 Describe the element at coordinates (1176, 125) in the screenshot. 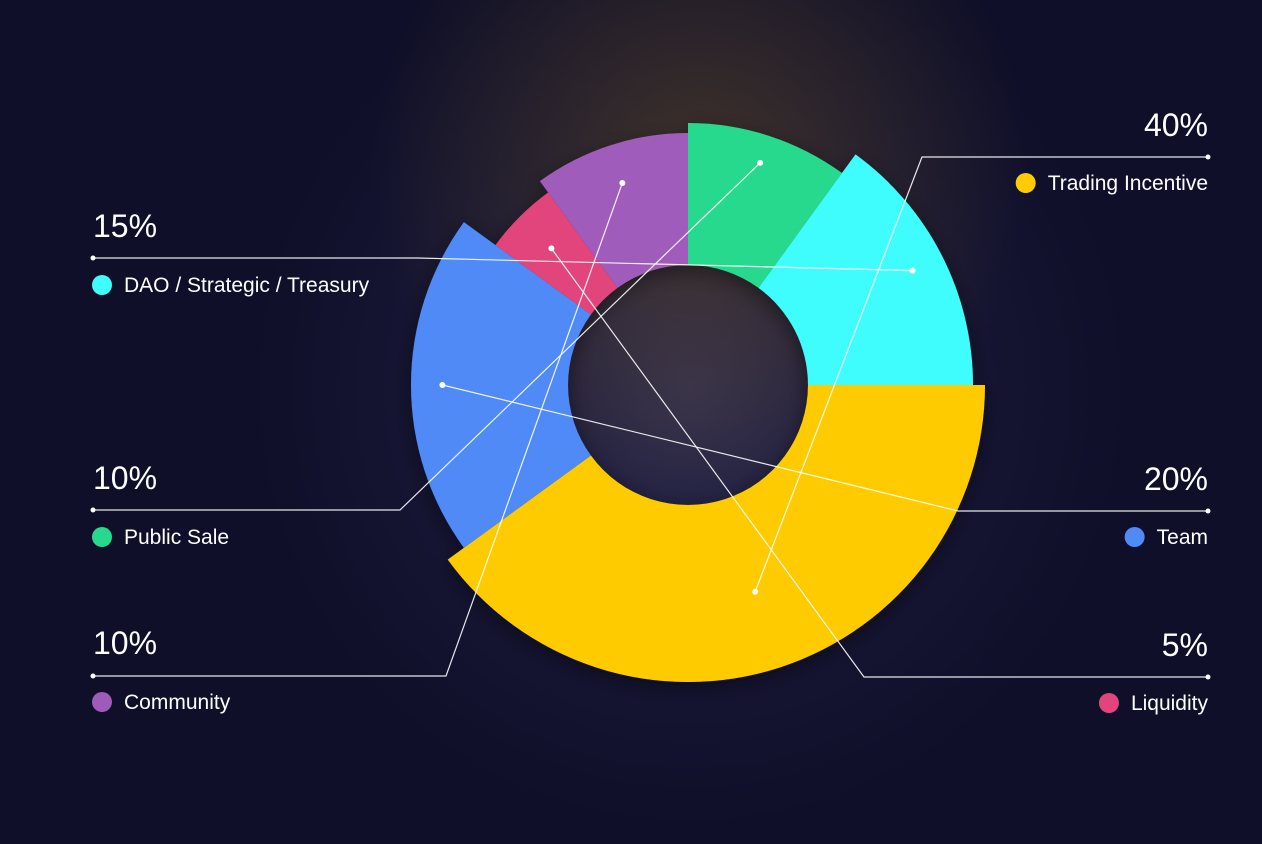

I see `percent-label-trading-incentive: 40%` at that location.